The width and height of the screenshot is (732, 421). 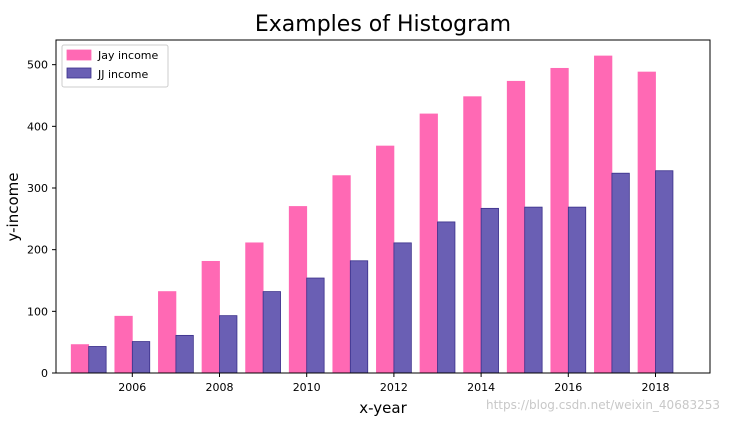 I want to click on legend-swatch-jj-income, so click(x=79, y=73).